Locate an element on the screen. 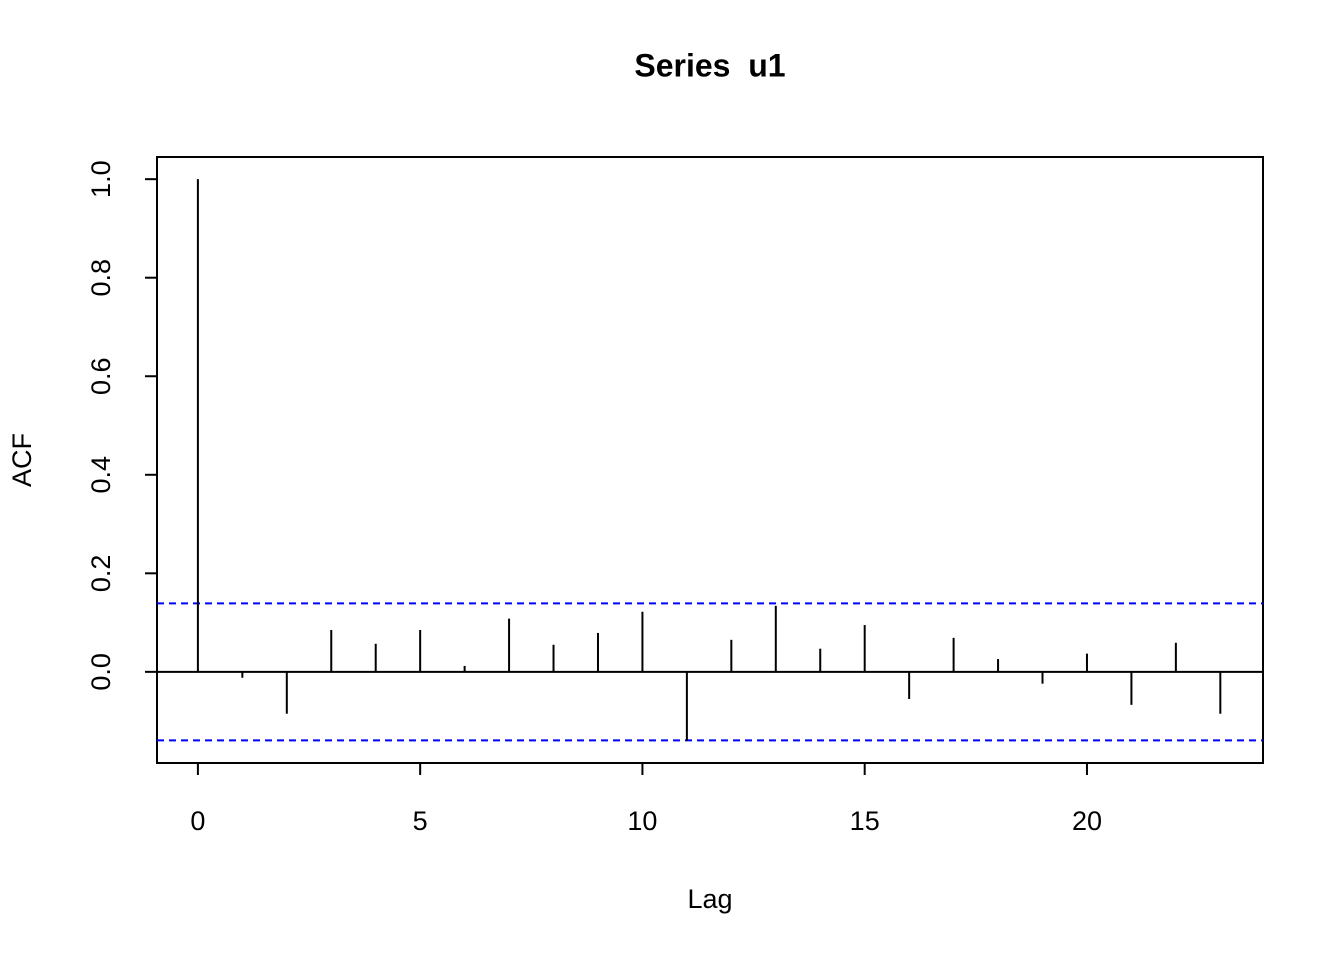  y-tick-label: 0.0 is located at coordinates (101, 672).